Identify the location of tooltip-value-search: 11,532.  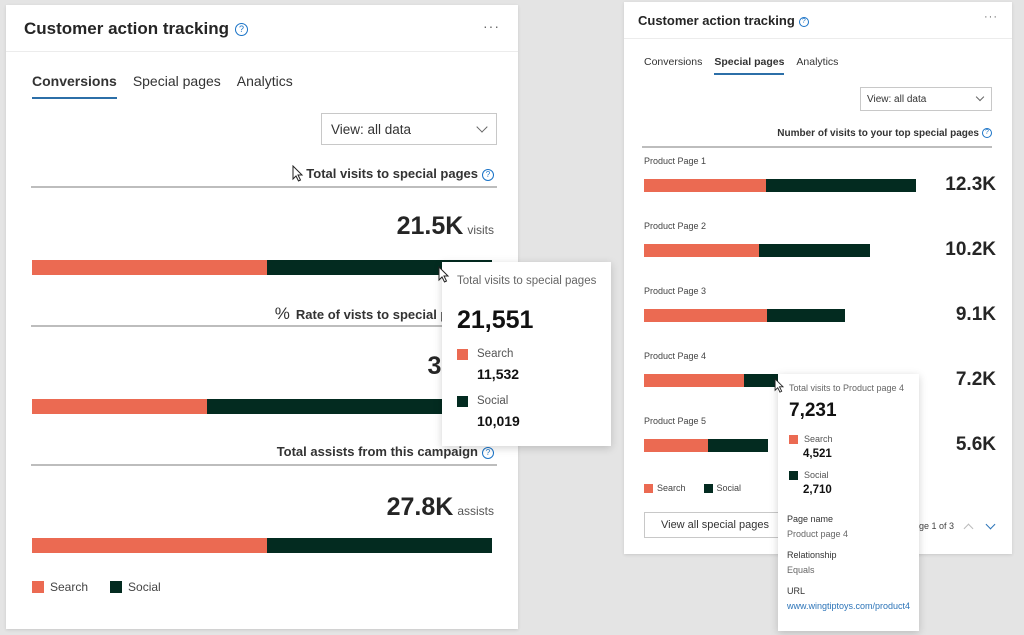
(498, 374).